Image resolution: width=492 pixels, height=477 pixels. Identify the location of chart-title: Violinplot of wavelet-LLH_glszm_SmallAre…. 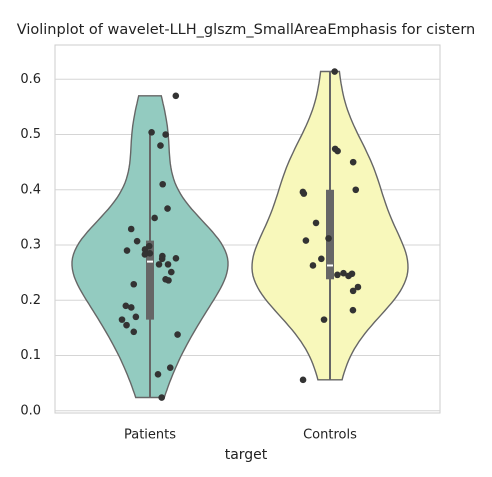
(246, 30).